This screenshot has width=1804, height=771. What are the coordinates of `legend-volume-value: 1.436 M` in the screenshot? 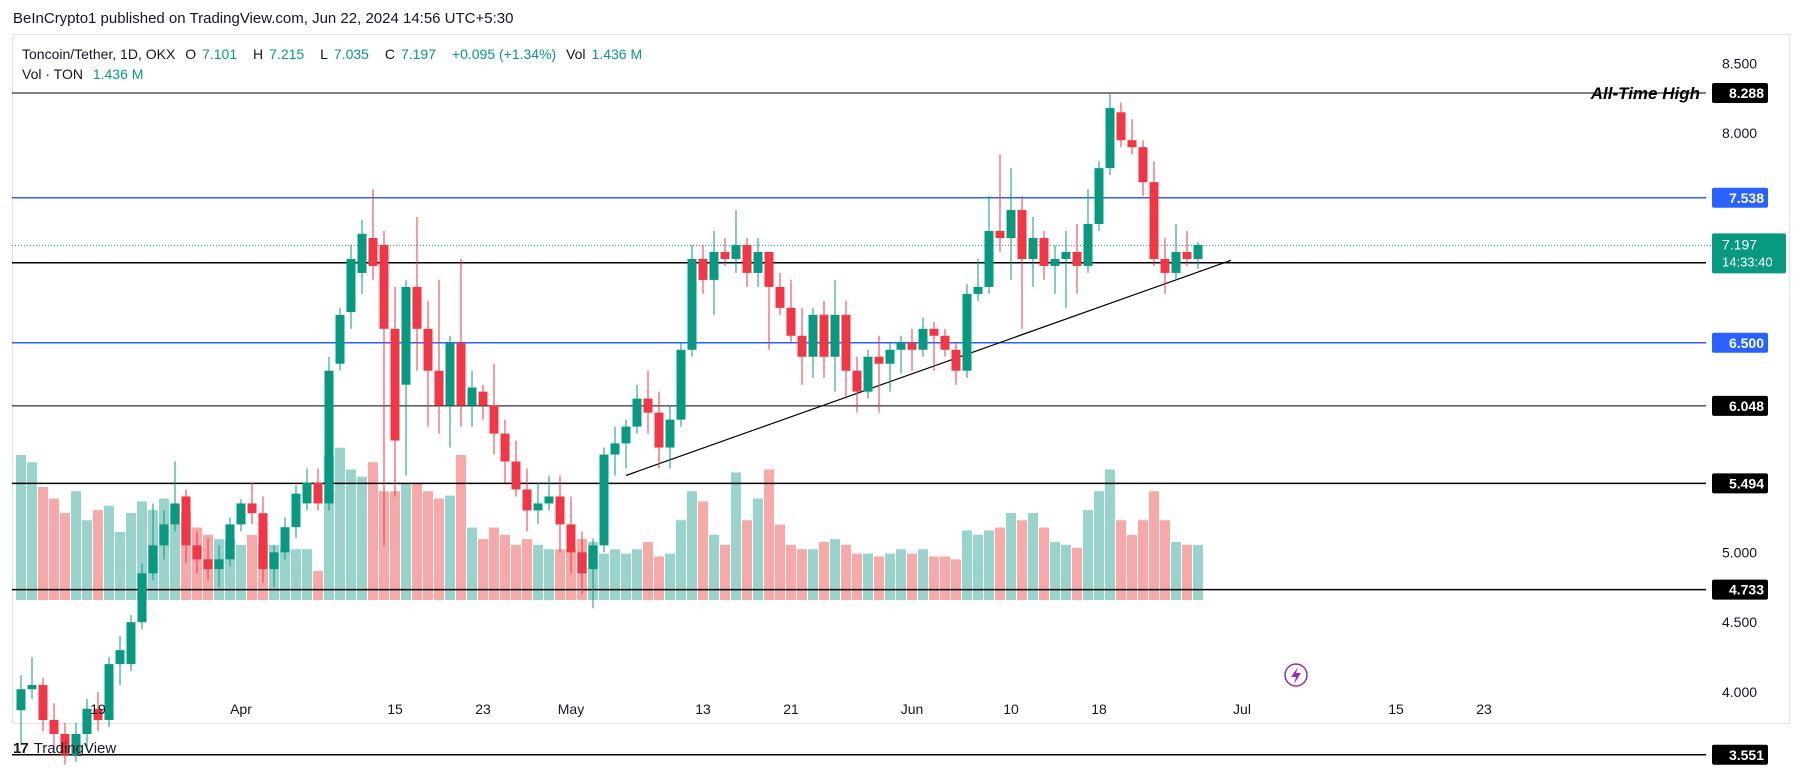 It's located at (118, 74).